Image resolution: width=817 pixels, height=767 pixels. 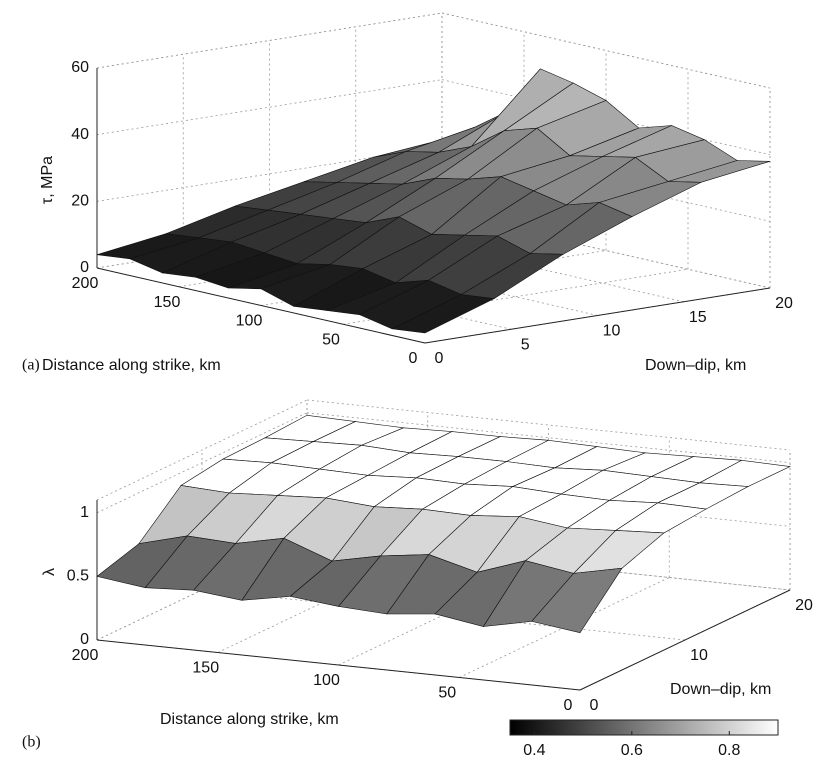 What do you see at coordinates (644, 727) in the screenshot?
I see `colorbar` at bounding box center [644, 727].